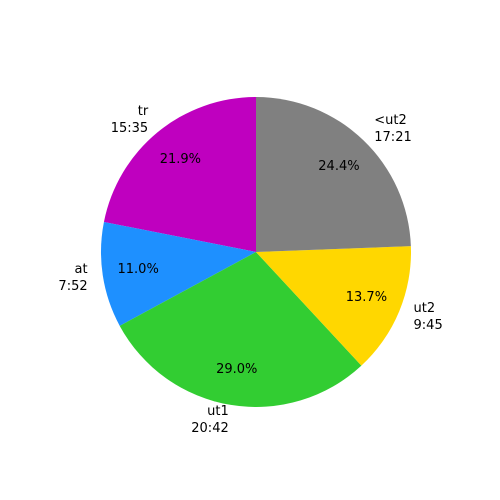  What do you see at coordinates (73, 277) in the screenshot?
I see `slice-label: at 7:52` at bounding box center [73, 277].